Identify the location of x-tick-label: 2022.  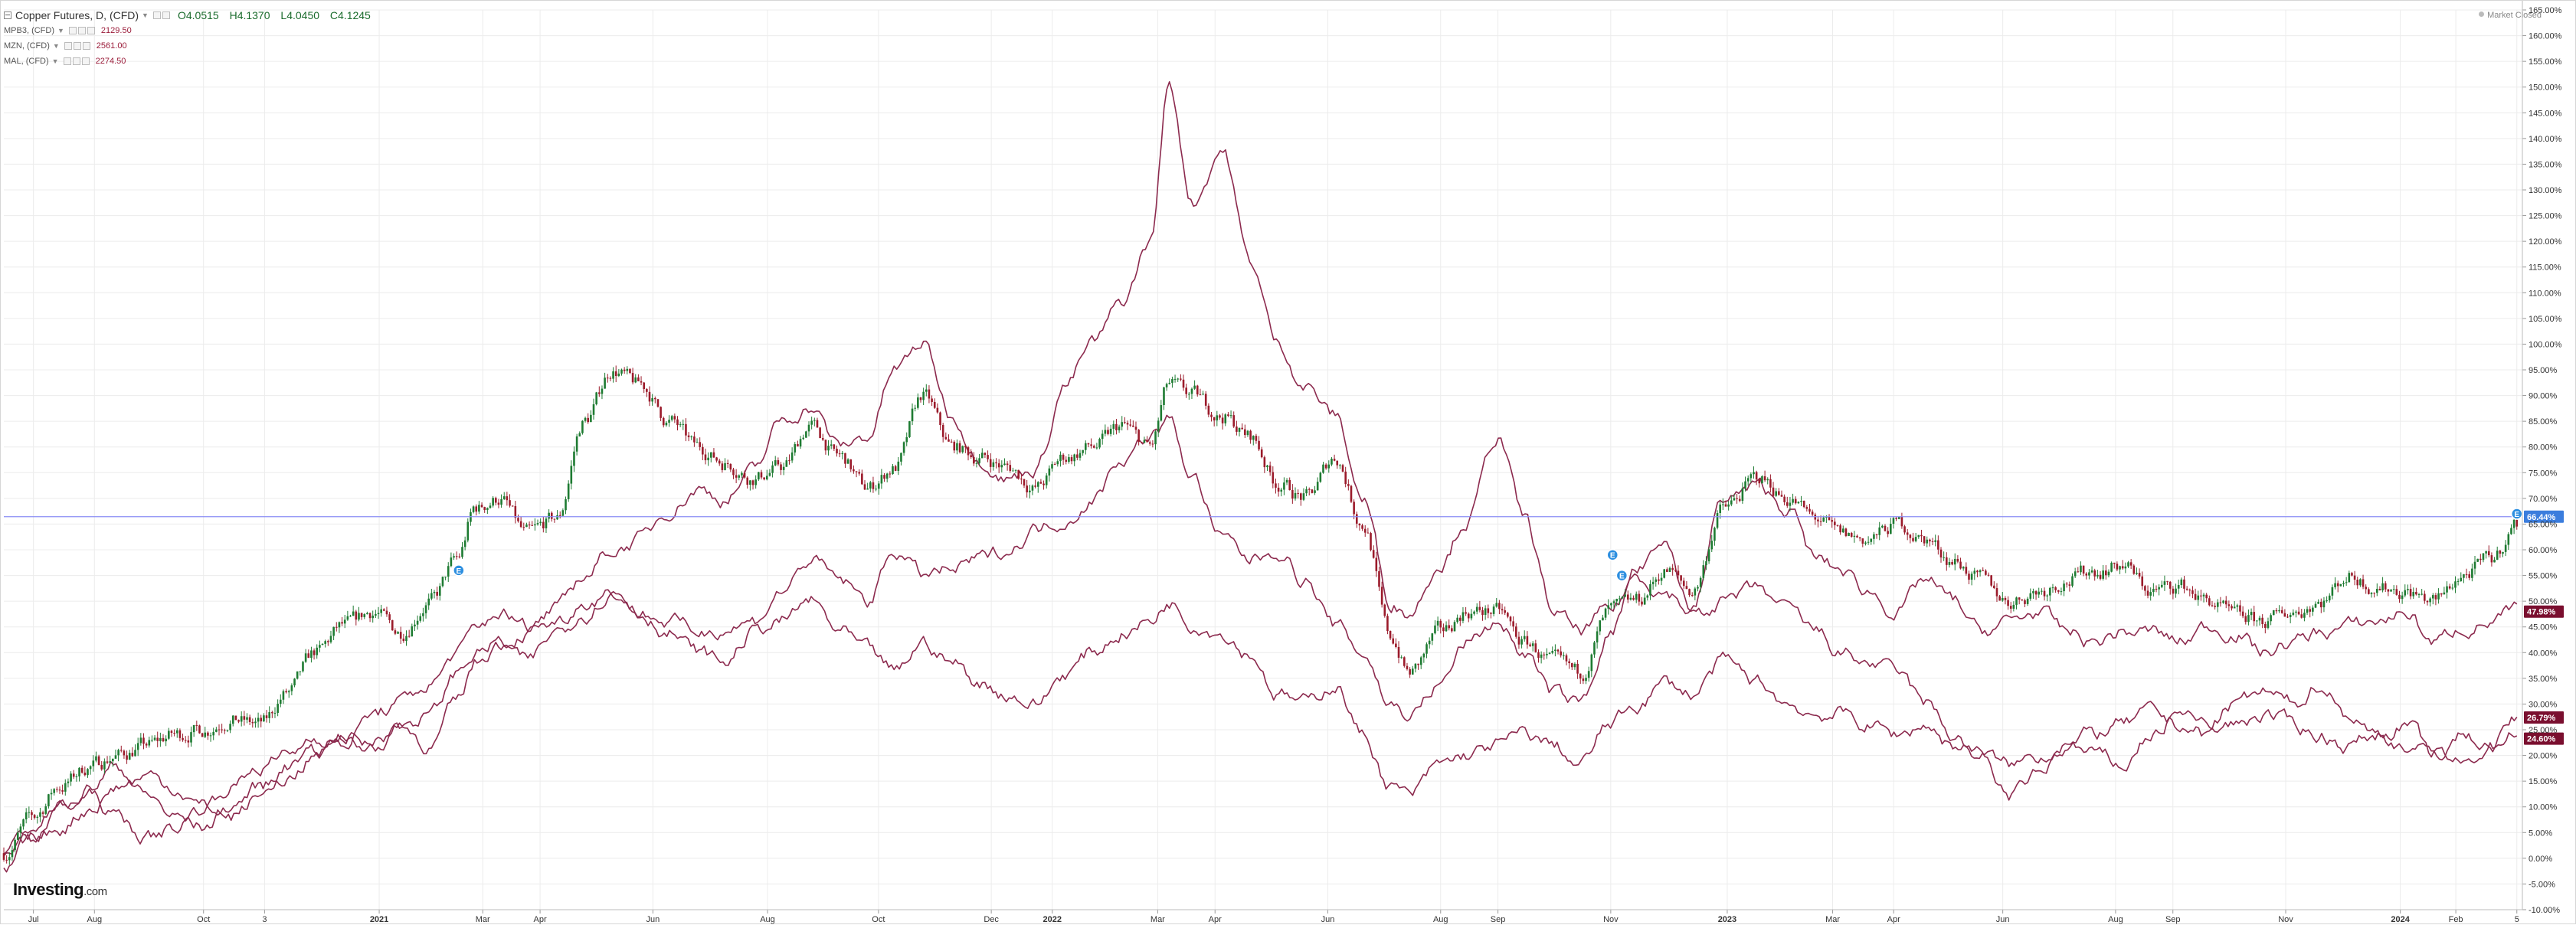
(1052, 919).